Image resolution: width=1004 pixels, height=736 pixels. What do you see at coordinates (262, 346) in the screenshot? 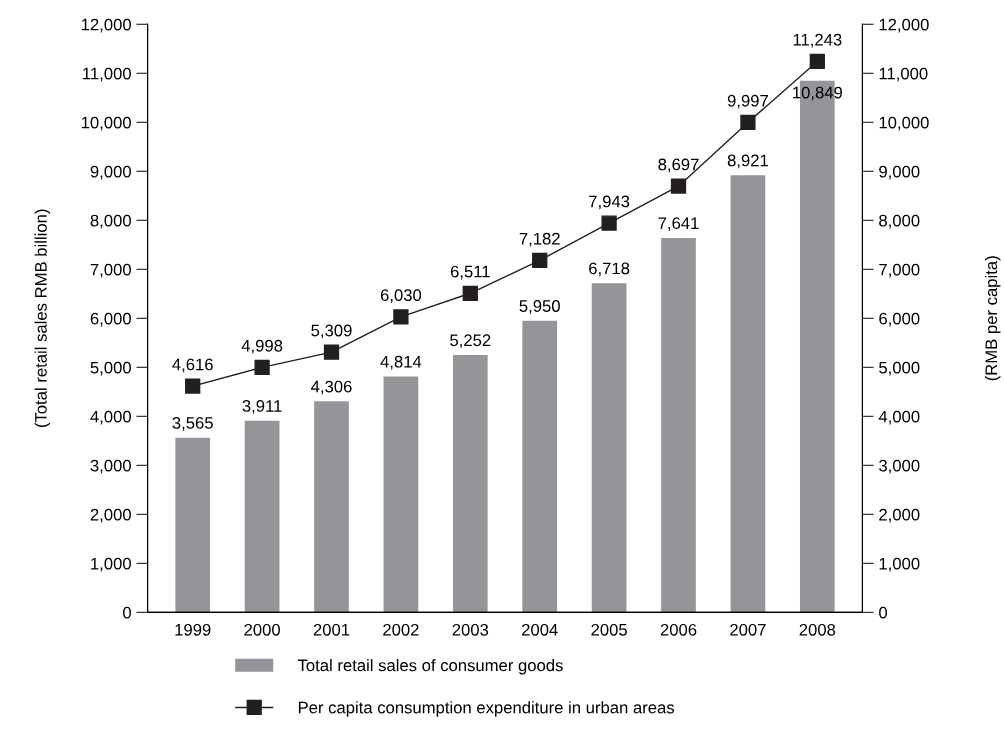
I see `data-label: 4,998` at bounding box center [262, 346].